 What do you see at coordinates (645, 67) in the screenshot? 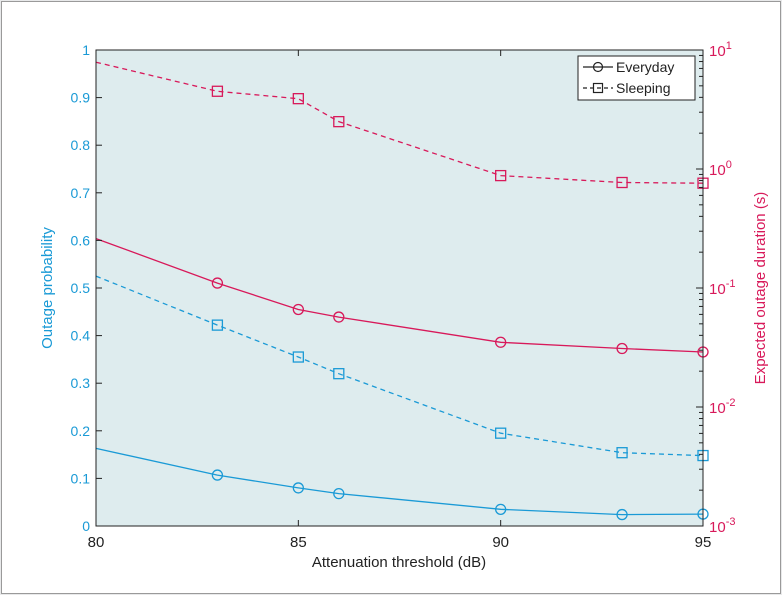
I see `legend-label-everyday: Everyday` at bounding box center [645, 67].